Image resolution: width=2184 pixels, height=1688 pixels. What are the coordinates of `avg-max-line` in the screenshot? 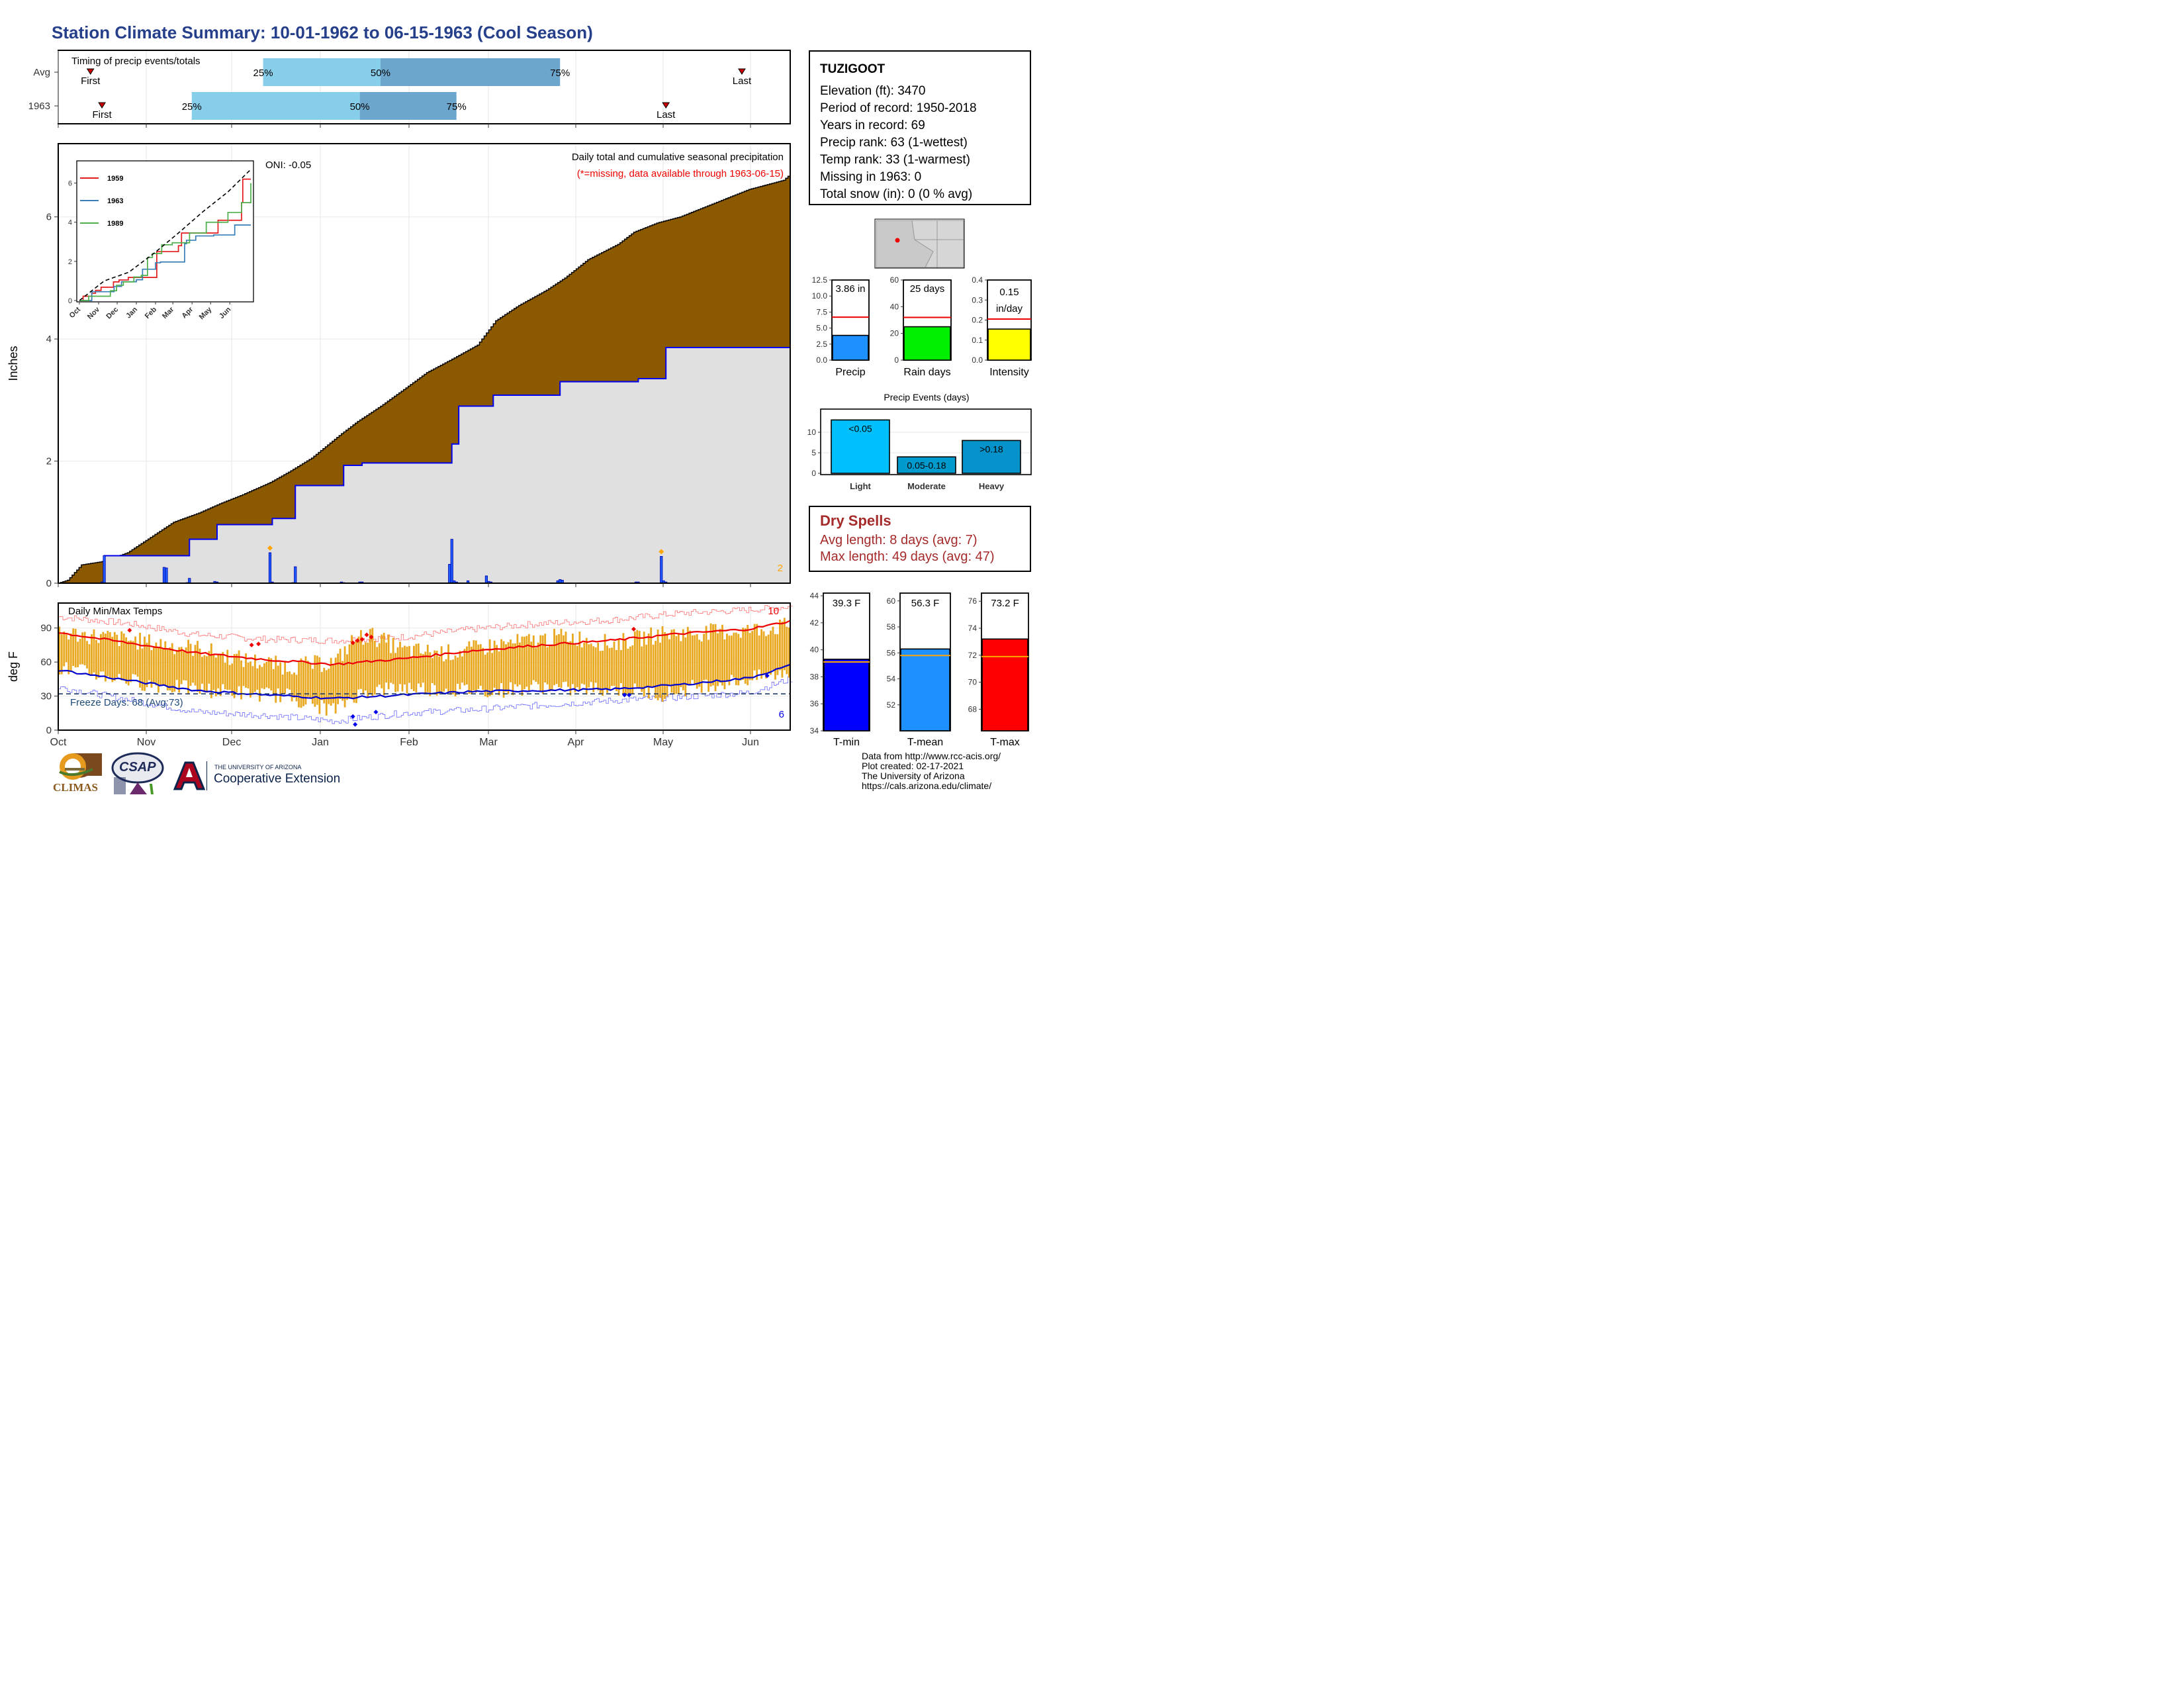 It's located at (424, 643).